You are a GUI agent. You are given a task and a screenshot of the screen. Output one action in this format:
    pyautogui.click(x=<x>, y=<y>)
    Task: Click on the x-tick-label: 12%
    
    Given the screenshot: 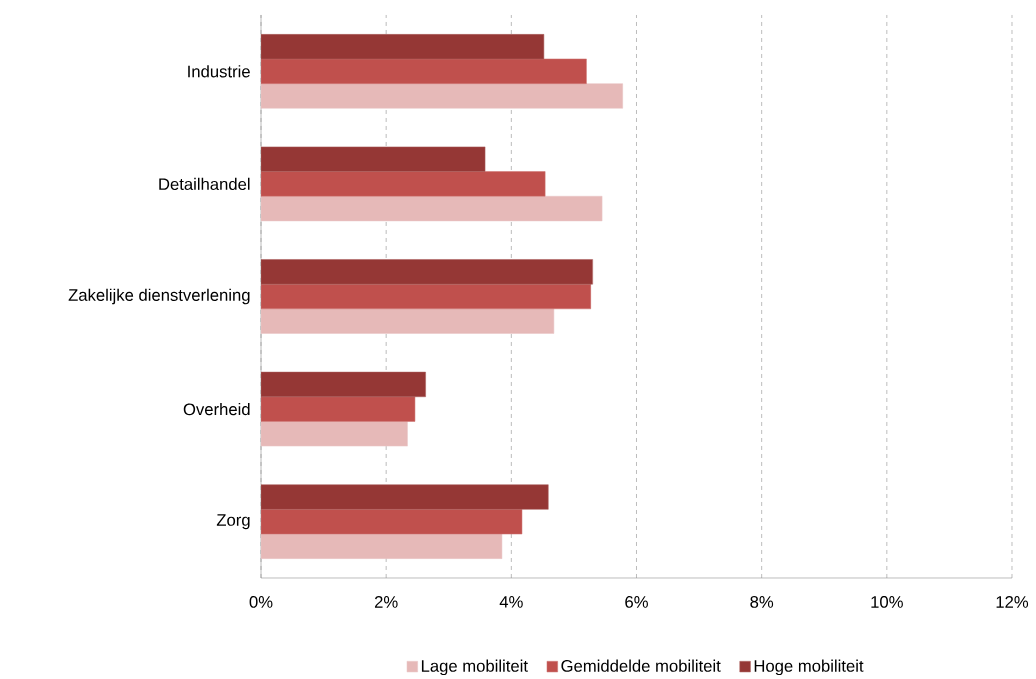 What is the action you would take?
    pyautogui.click(x=1012, y=602)
    